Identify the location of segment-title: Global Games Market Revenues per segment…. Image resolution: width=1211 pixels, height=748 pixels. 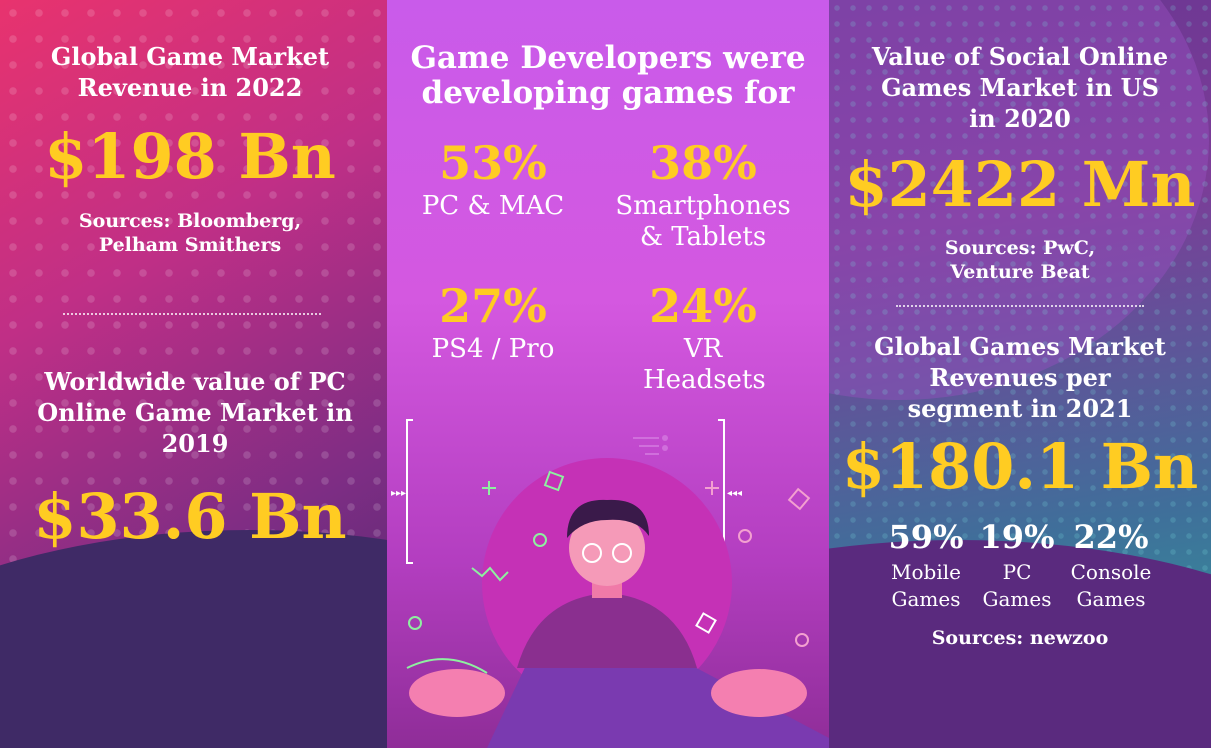
(1020, 377).